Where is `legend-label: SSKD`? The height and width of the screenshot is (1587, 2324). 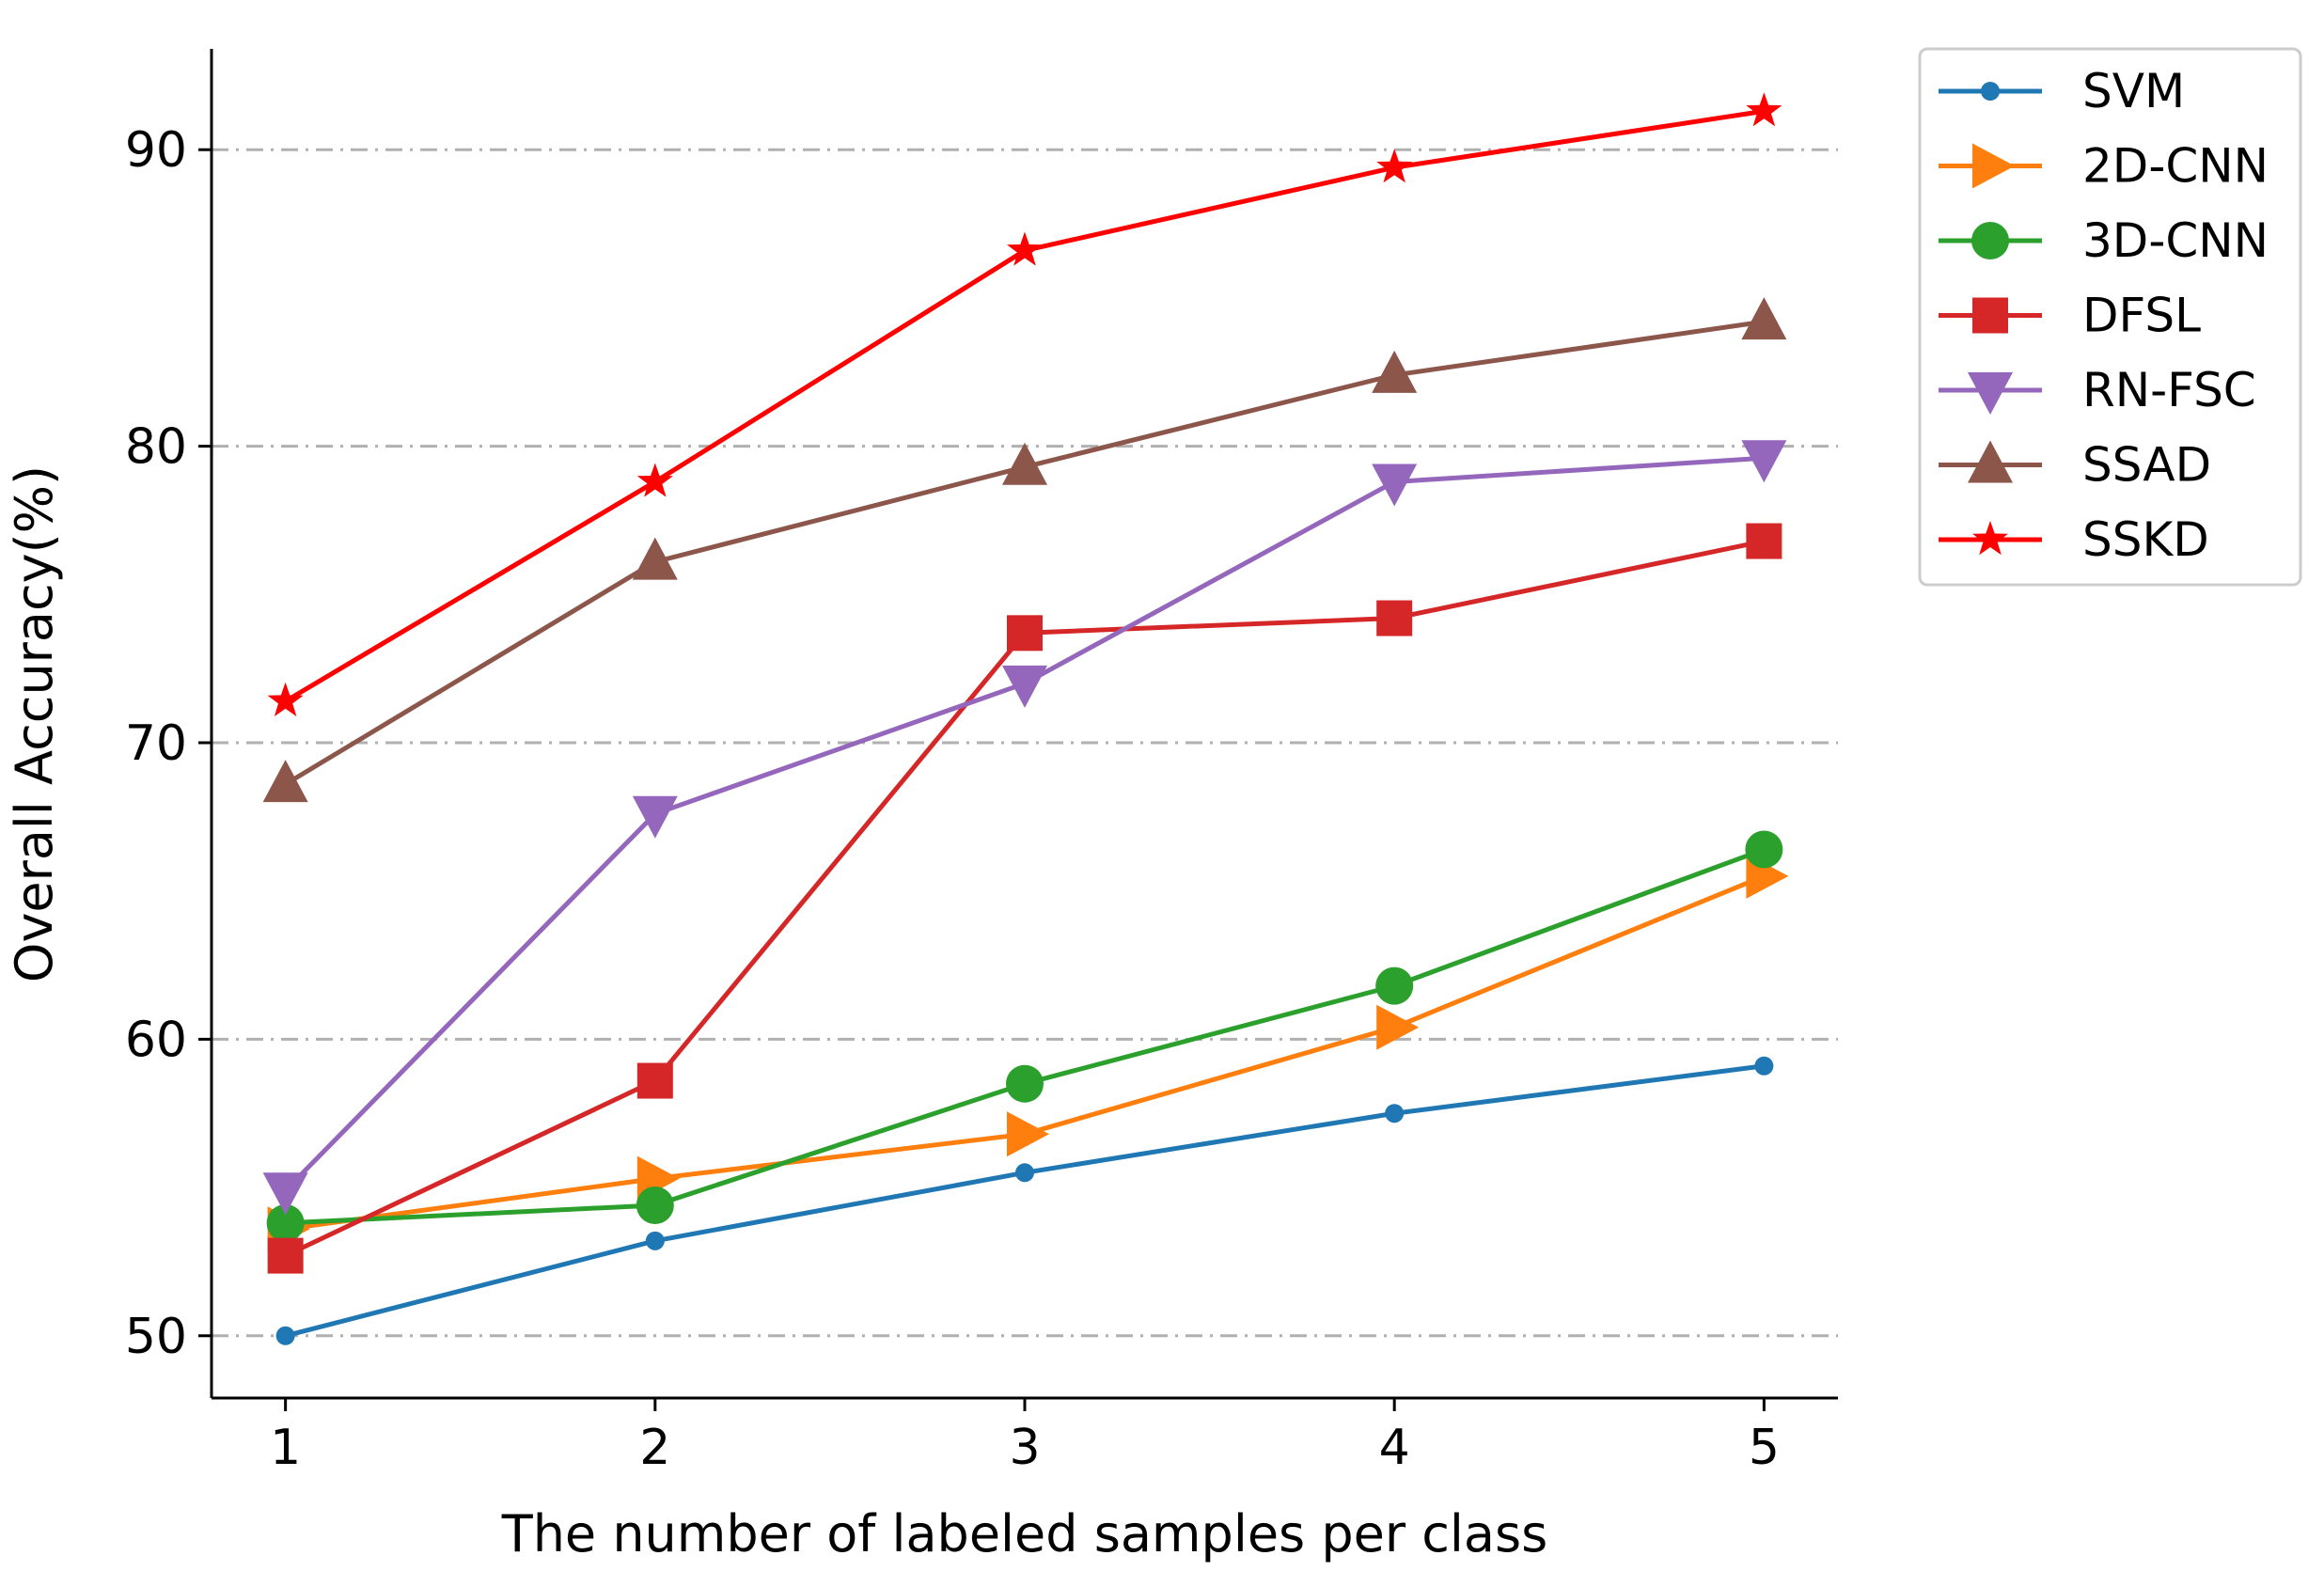
legend-label: SSKD is located at coordinates (2145, 539).